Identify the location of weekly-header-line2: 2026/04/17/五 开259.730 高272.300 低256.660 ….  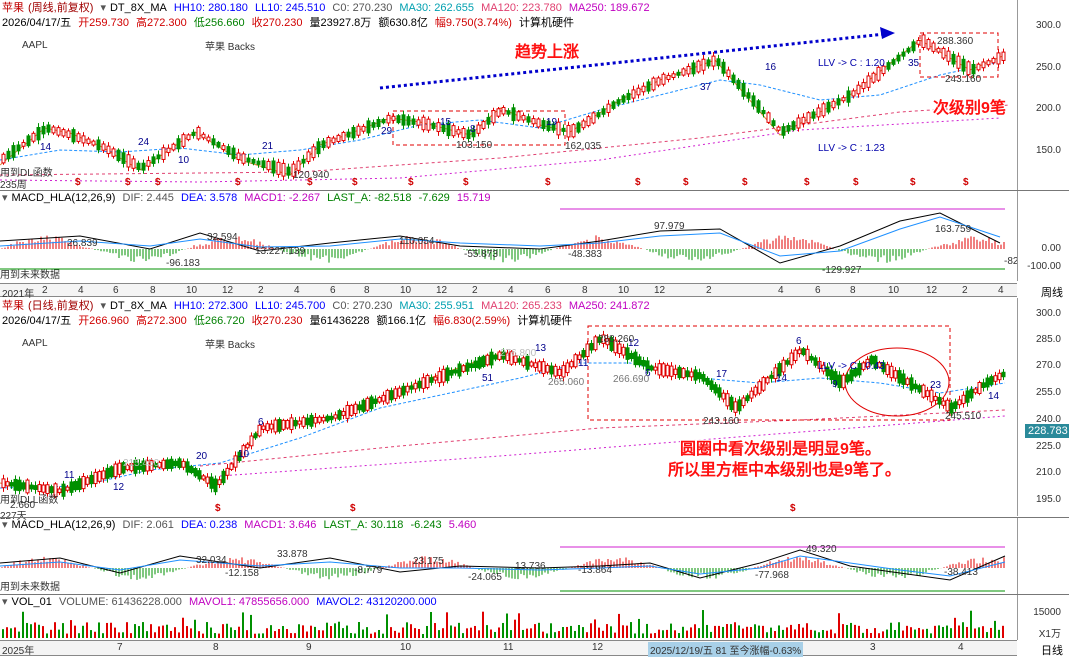
(288, 23).